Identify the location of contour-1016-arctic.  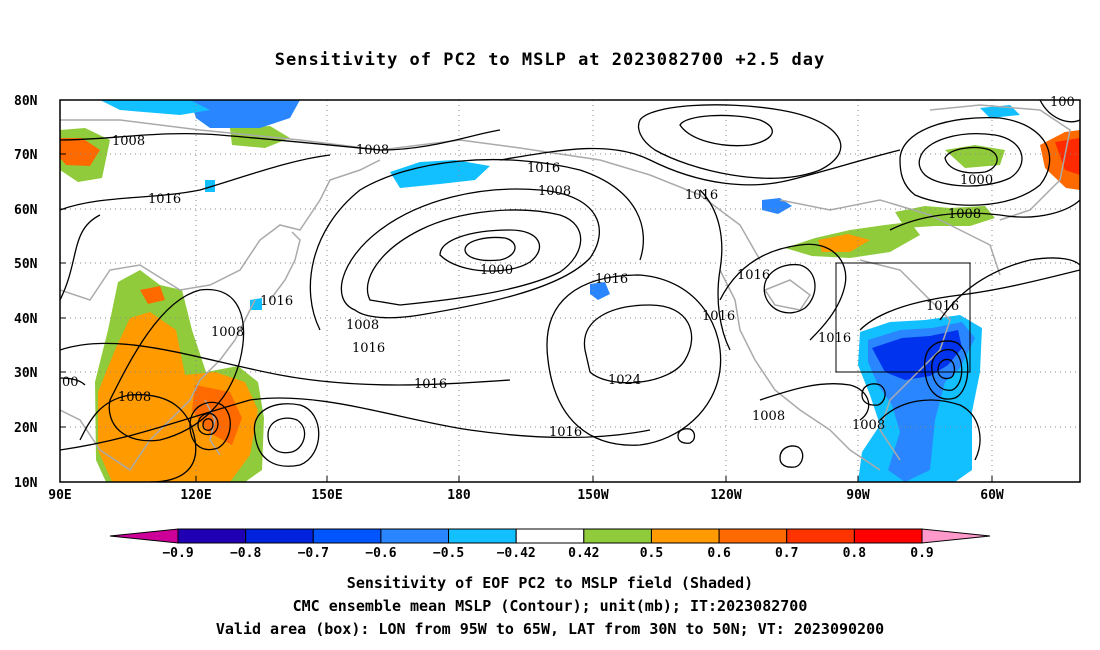
(195, 182).